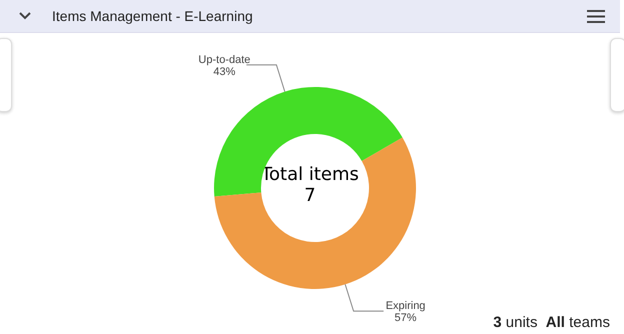  Describe the element at coordinates (315, 213) in the screenshot. I see `donut-slice` at that location.